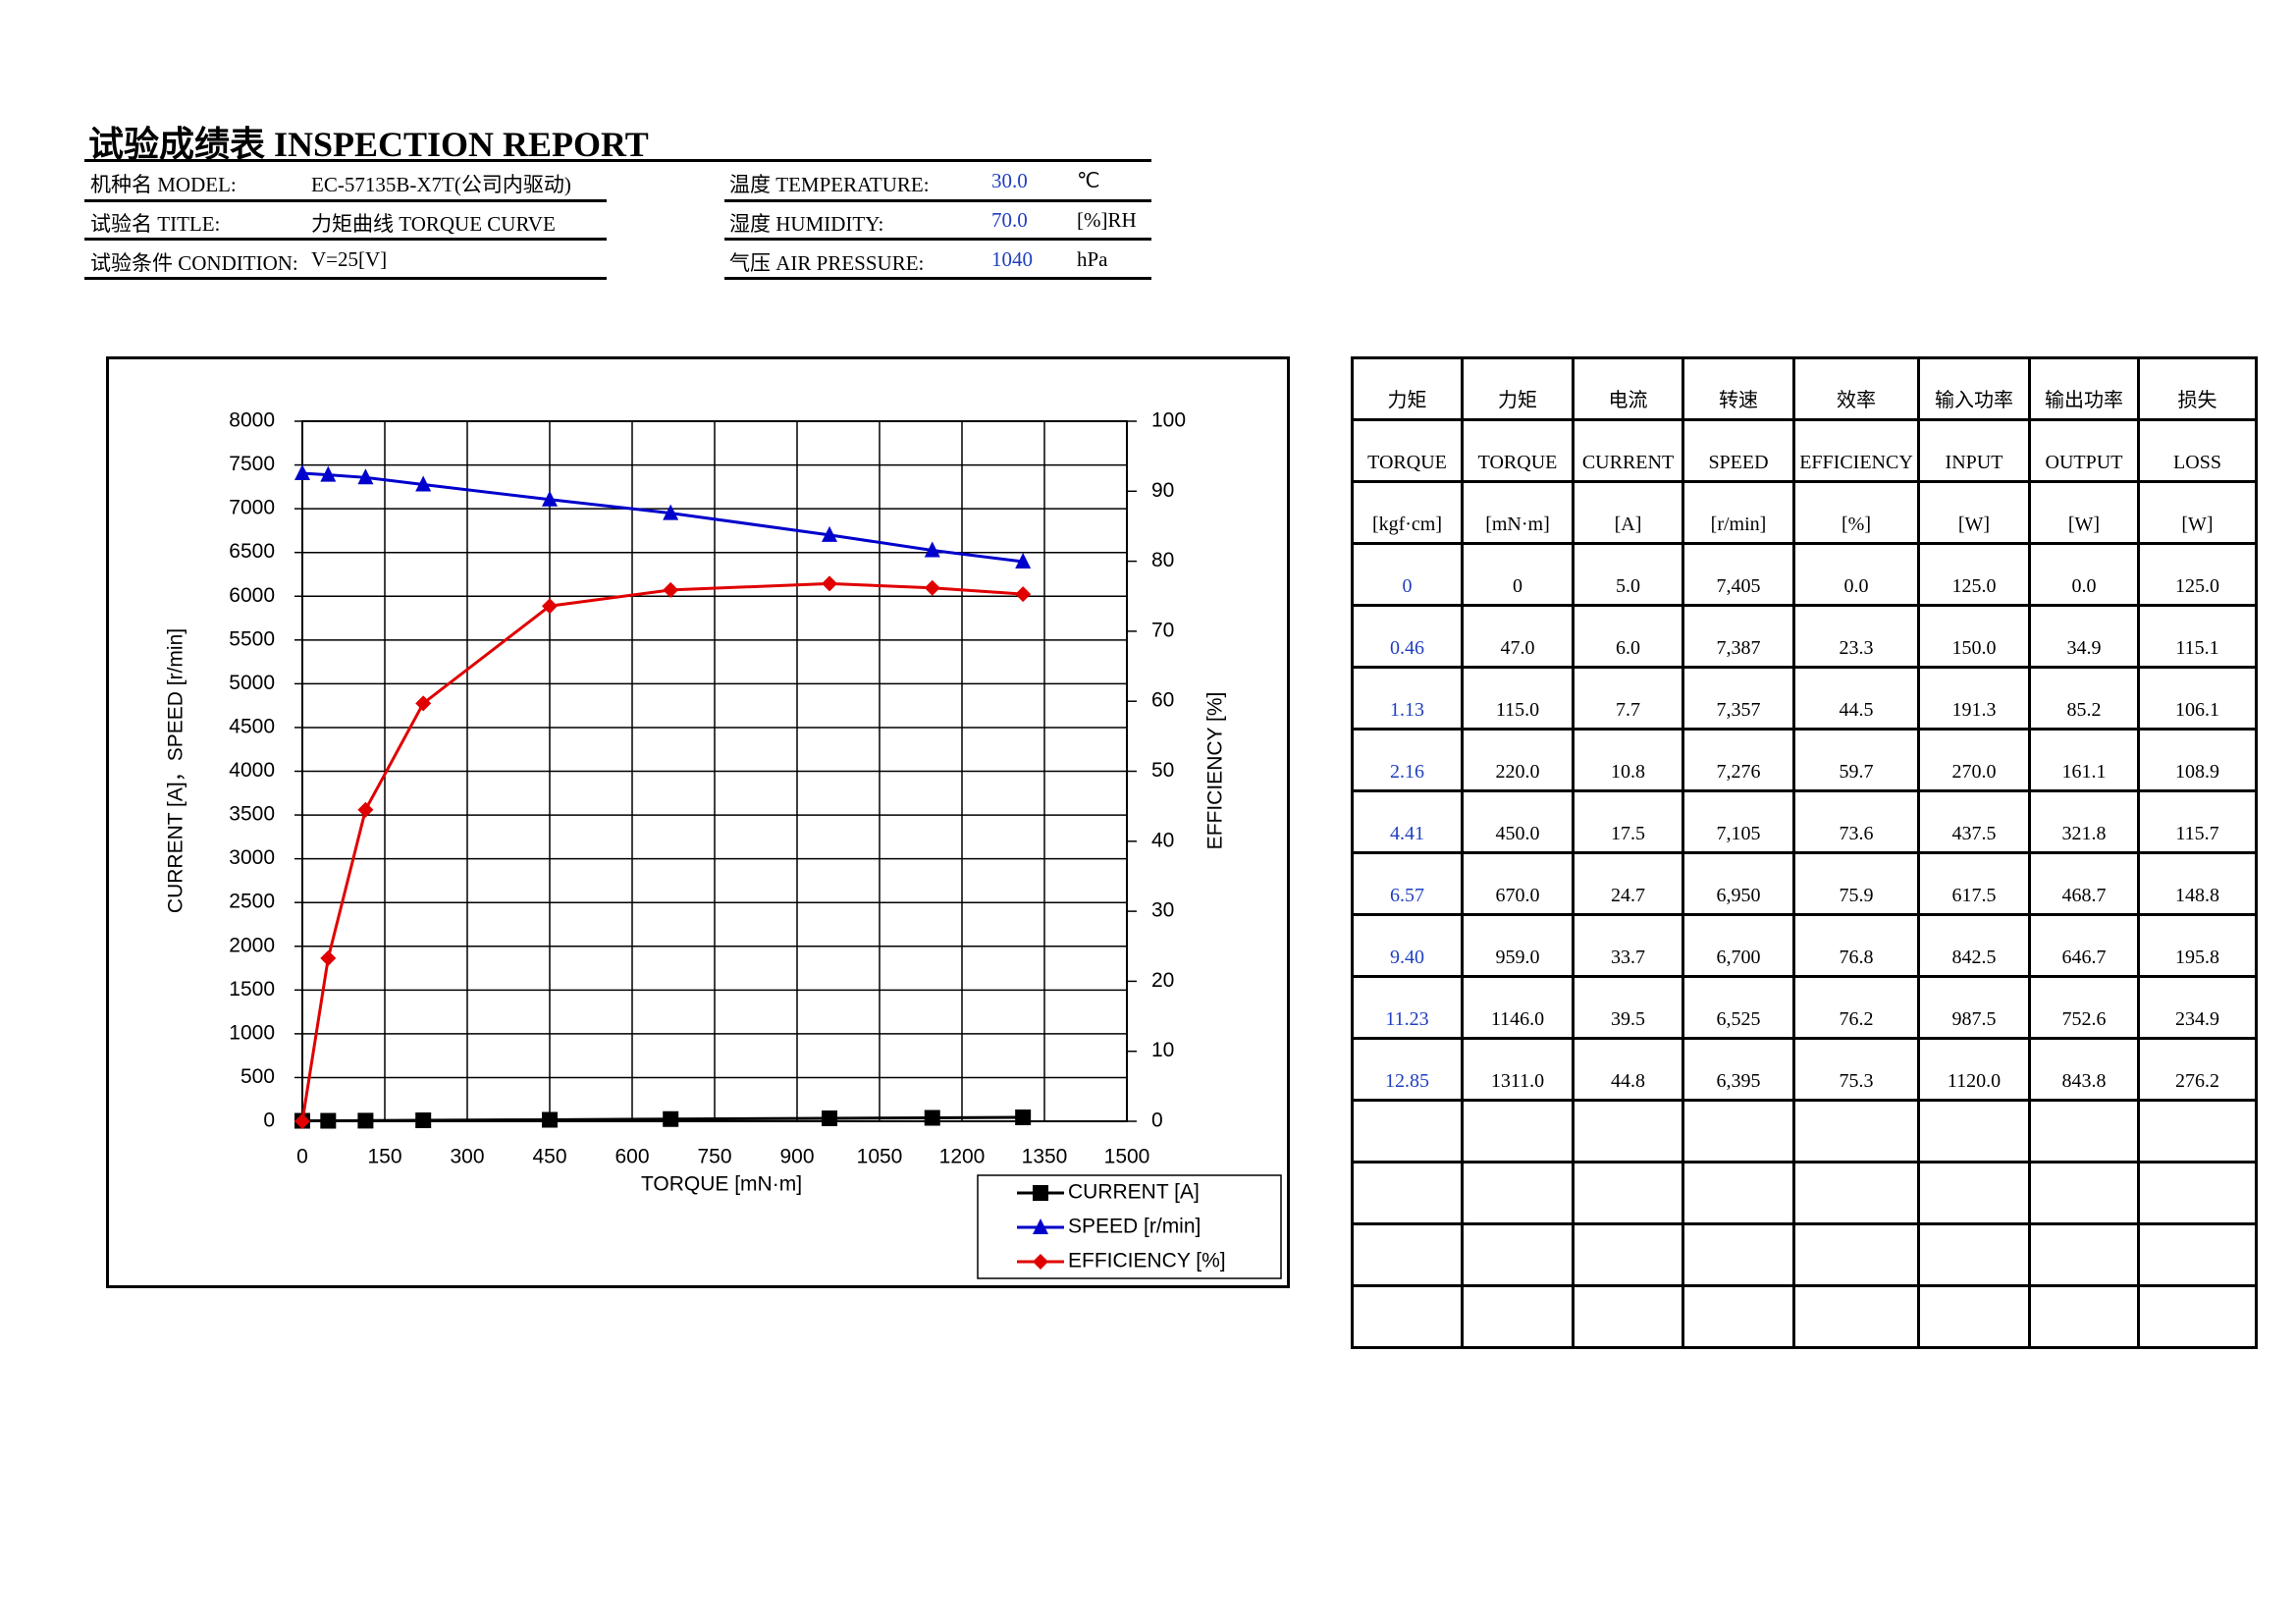 The image size is (2296, 1624). What do you see at coordinates (1805, 1193) in the screenshot?
I see `table-row` at bounding box center [1805, 1193].